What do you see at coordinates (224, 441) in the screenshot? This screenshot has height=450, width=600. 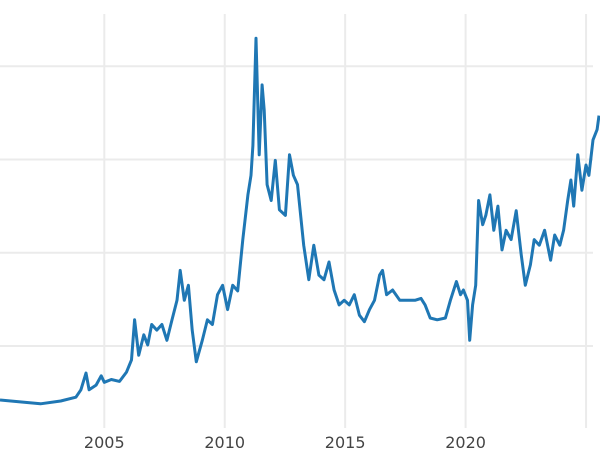 I see `x-tick-label: 2010` at bounding box center [224, 441].